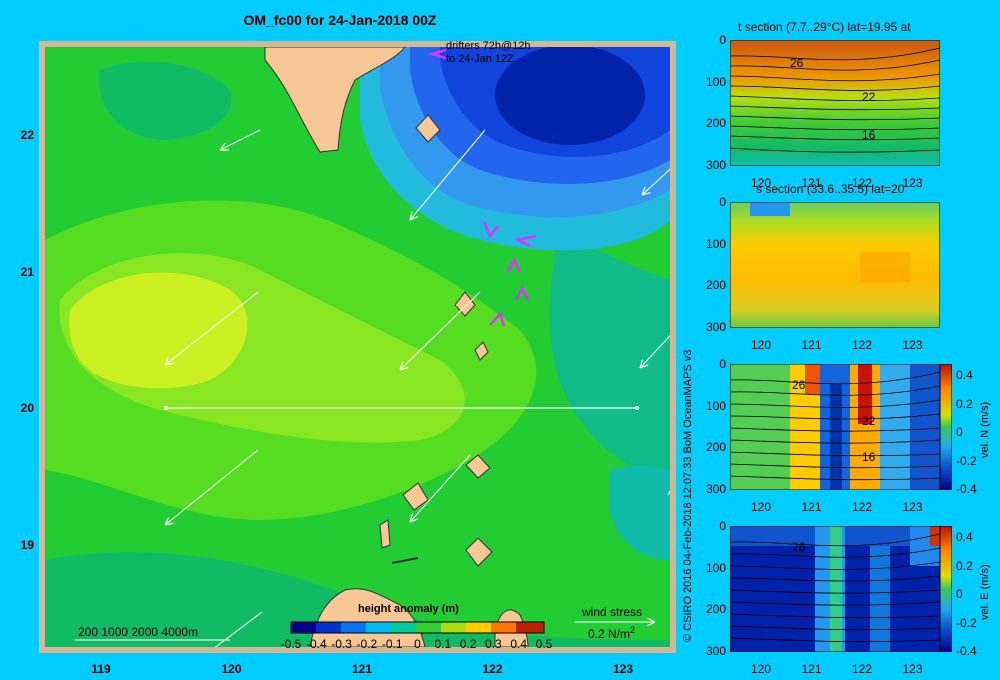 The width and height of the screenshot is (1000, 680). What do you see at coordinates (392, 644) in the screenshot?
I see `colorbar-tick: -0.1` at bounding box center [392, 644].